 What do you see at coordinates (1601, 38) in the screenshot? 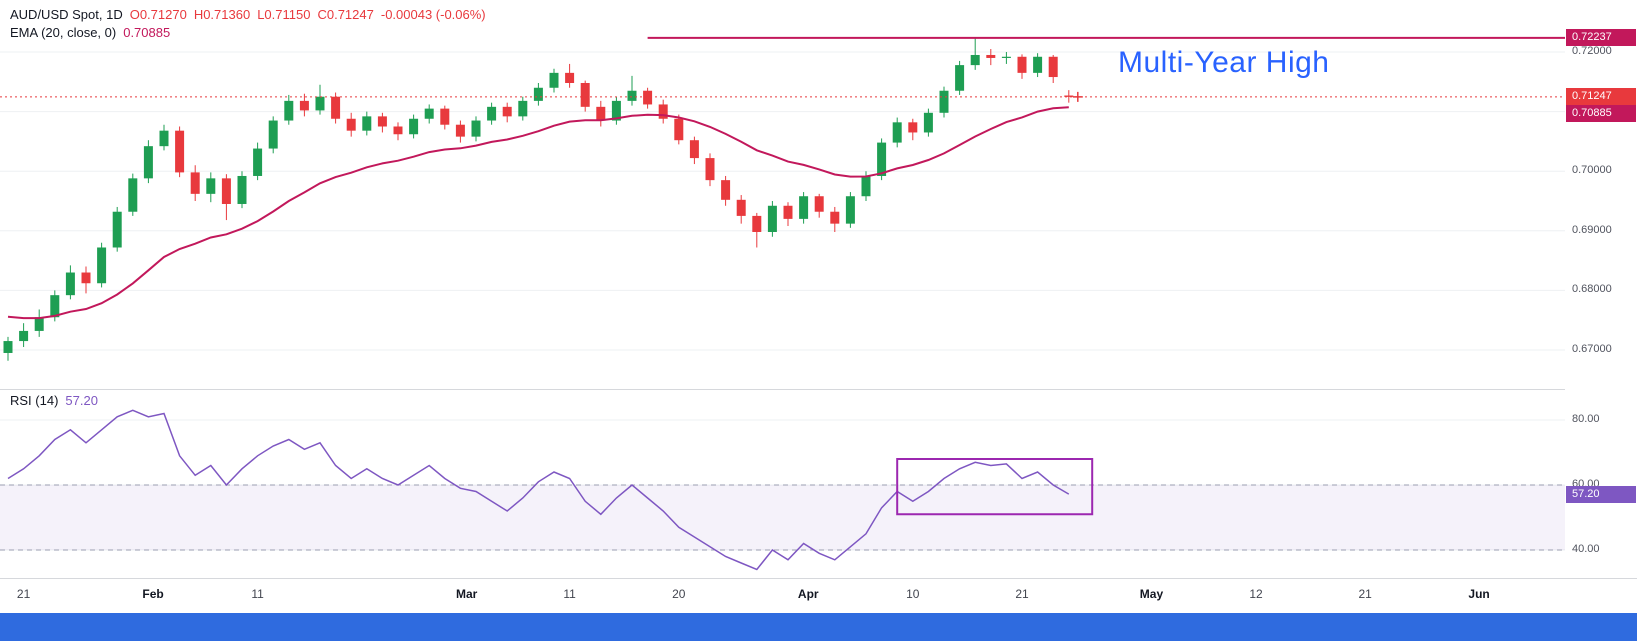
I see `high-price-badge: 0.72237` at bounding box center [1601, 38].